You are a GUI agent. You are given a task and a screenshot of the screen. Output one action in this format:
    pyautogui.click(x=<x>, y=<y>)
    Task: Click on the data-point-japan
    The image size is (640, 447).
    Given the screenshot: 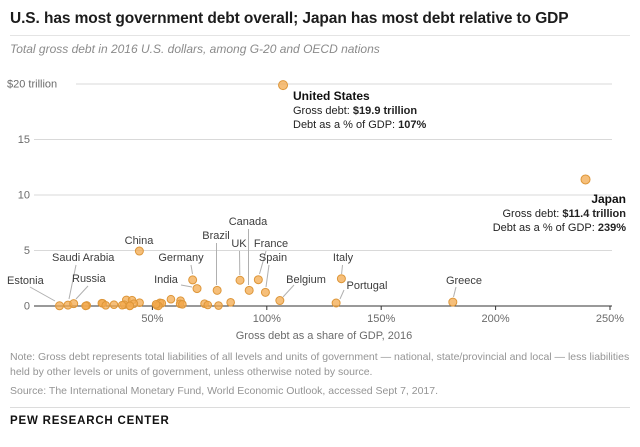 What is the action you would take?
    pyautogui.click(x=585, y=179)
    